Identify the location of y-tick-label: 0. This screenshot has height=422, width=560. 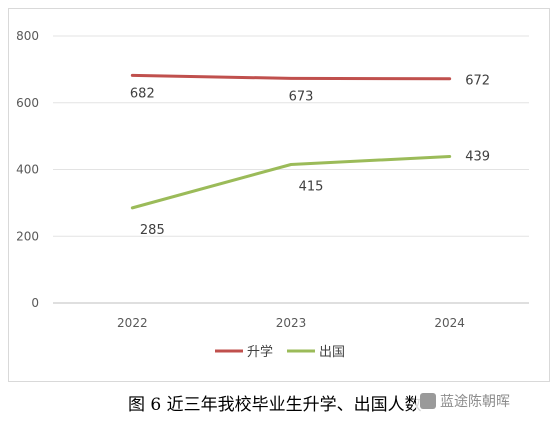
(35, 303).